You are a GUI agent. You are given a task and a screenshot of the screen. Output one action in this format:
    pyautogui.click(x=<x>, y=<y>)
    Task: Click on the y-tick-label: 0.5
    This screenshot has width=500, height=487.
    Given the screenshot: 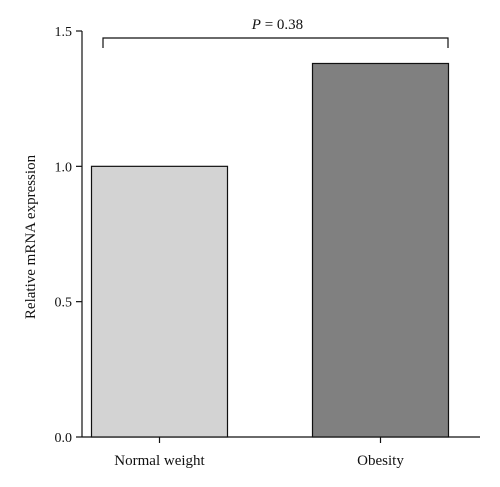 What is the action you would take?
    pyautogui.click(x=64, y=303)
    